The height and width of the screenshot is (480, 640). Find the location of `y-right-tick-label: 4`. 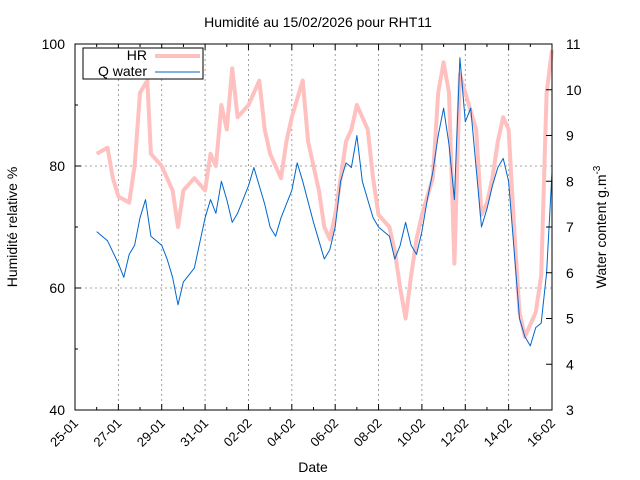

y-right-tick-label: 4 is located at coordinates (570, 364).